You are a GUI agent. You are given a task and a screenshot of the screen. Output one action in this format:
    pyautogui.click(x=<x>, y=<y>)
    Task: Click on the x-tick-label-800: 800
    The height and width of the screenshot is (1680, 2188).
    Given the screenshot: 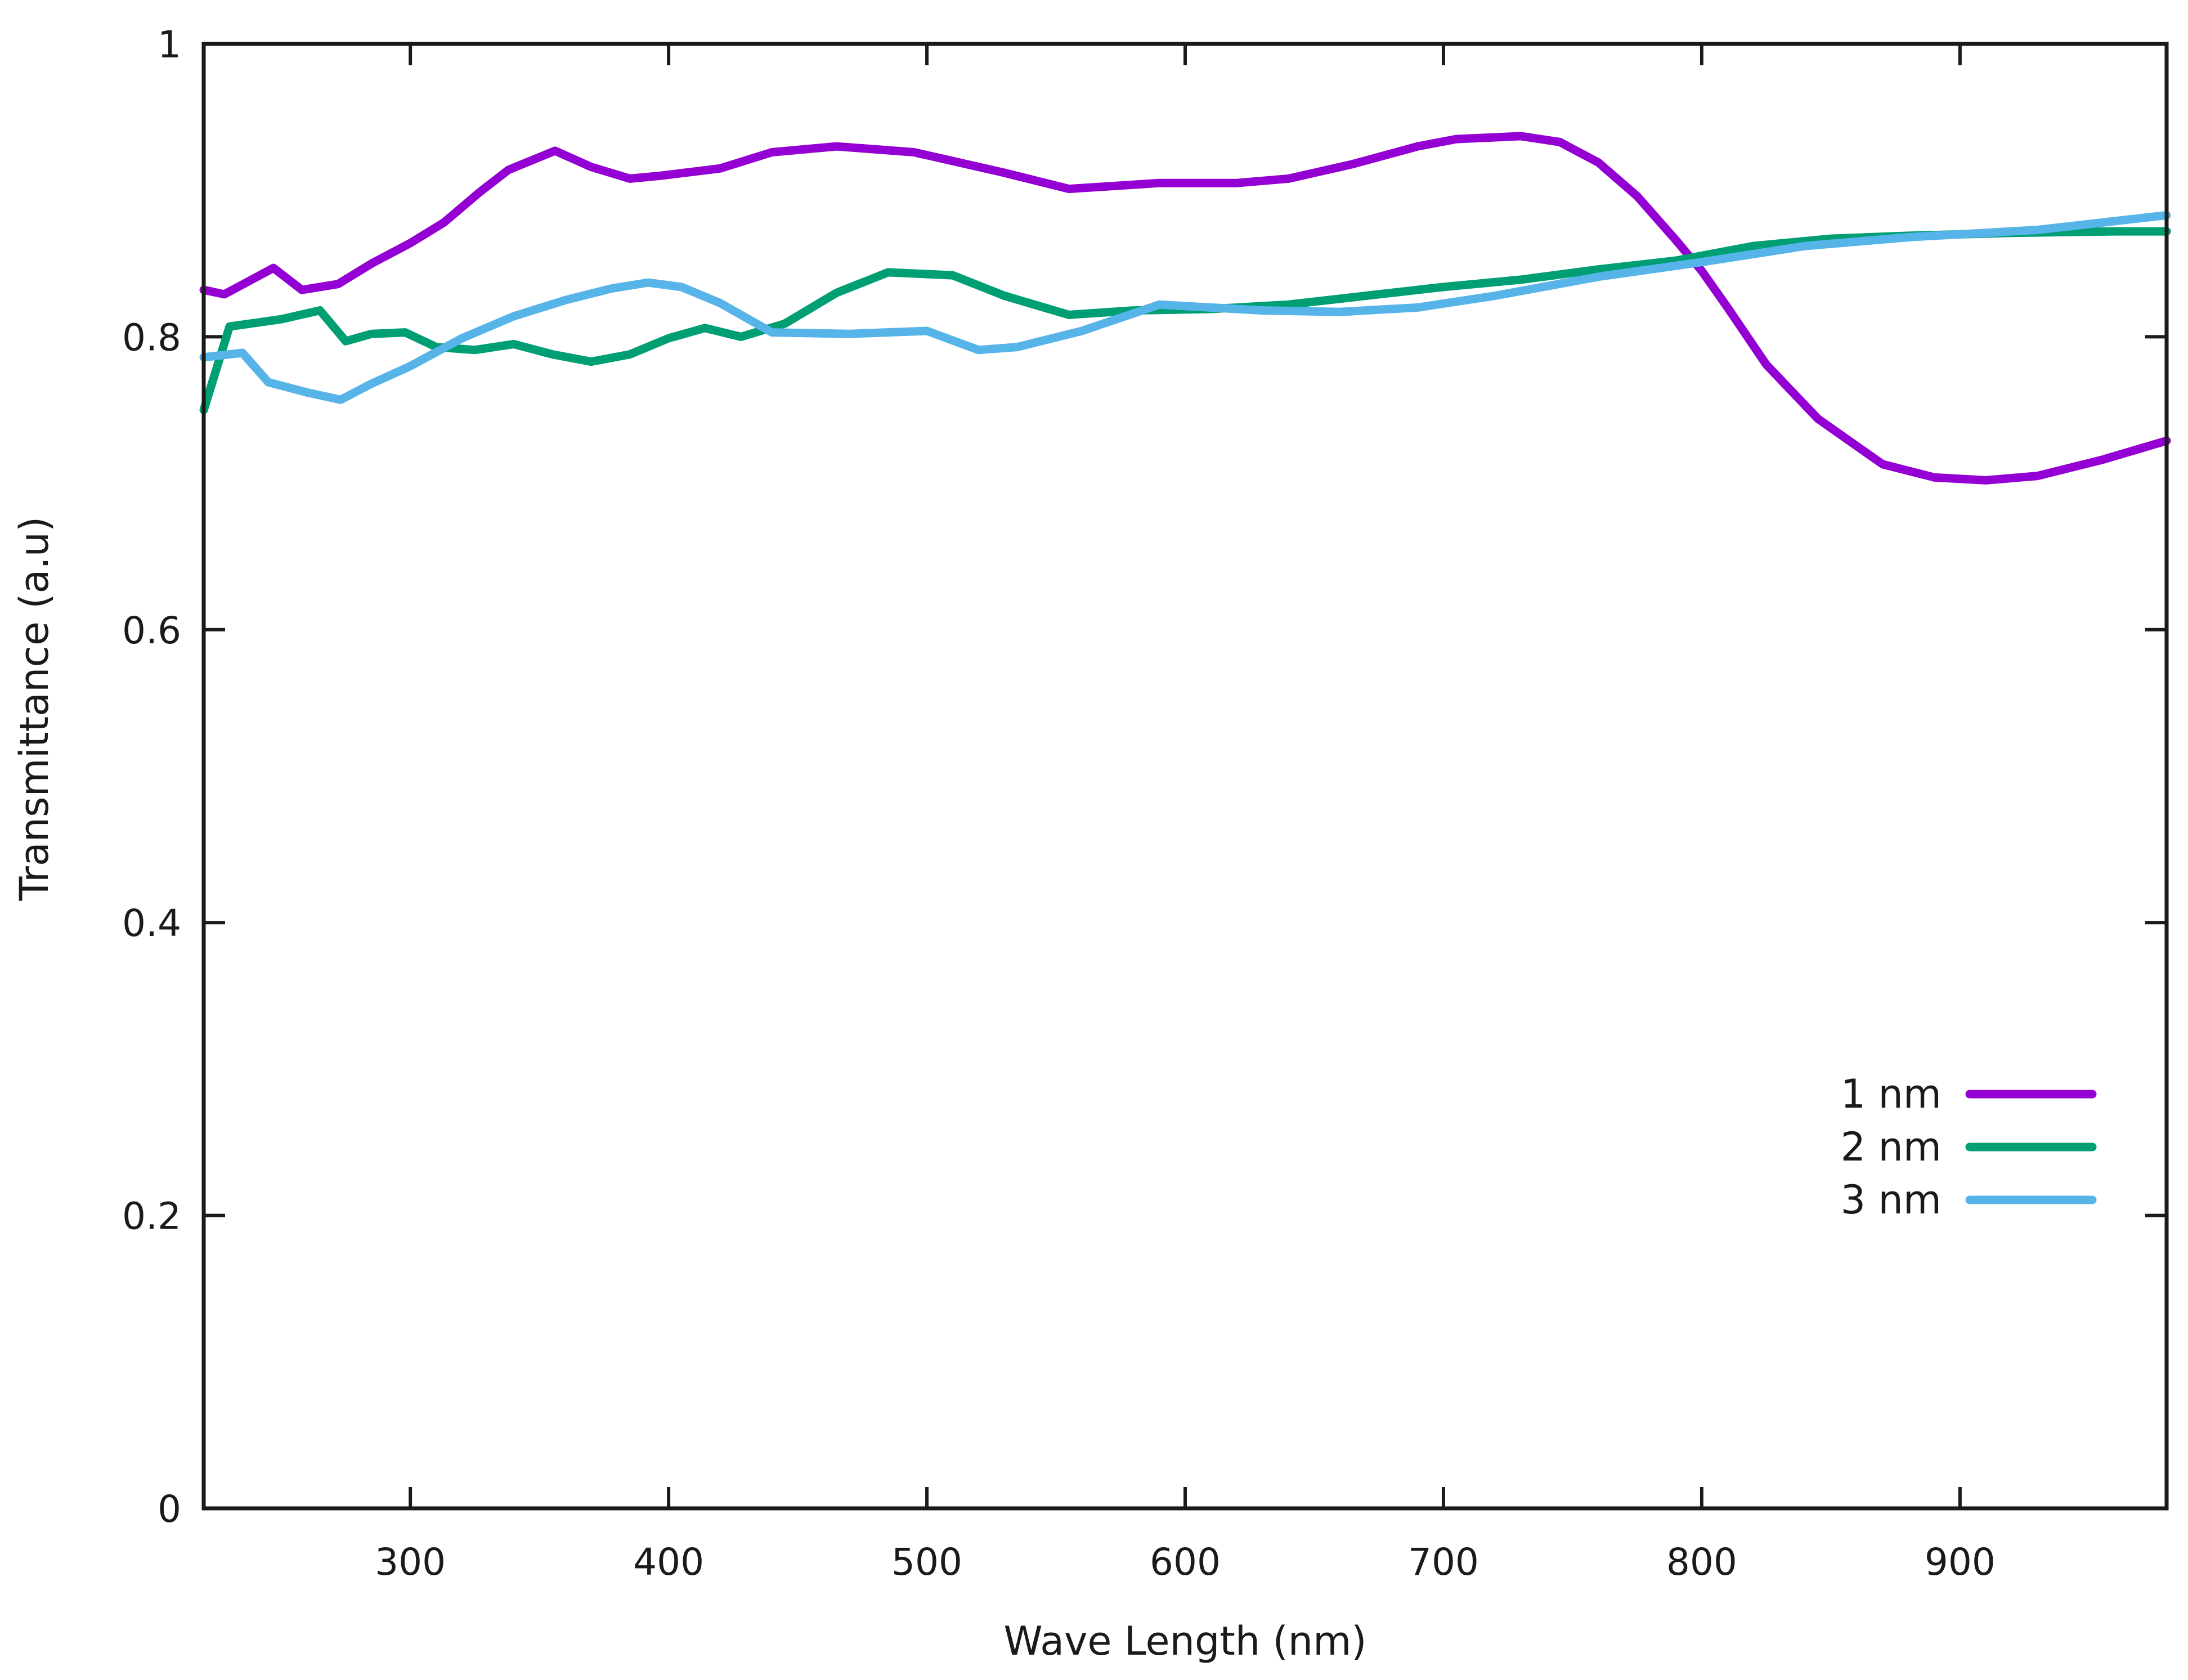 What is the action you would take?
    pyautogui.click(x=1702, y=1562)
    